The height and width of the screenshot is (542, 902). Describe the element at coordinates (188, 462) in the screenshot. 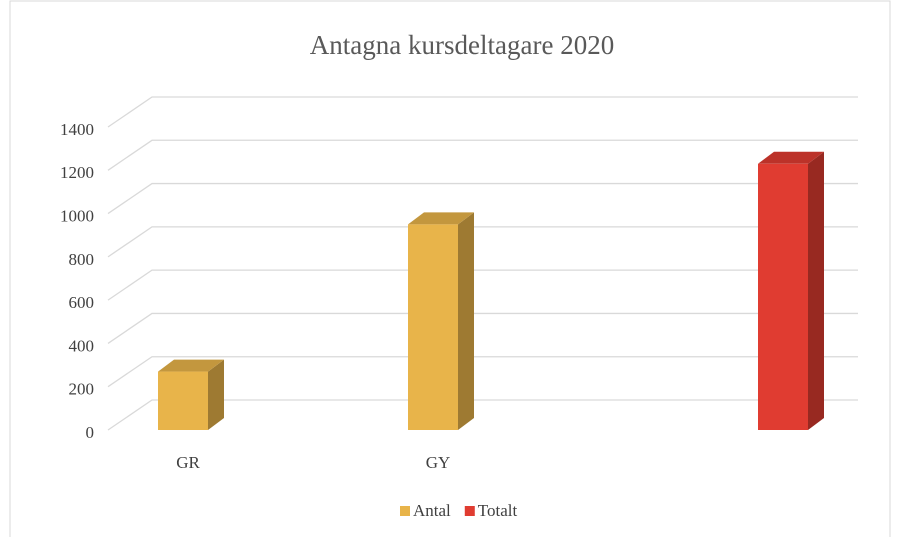

I see `x-tick-label: GR` at that location.